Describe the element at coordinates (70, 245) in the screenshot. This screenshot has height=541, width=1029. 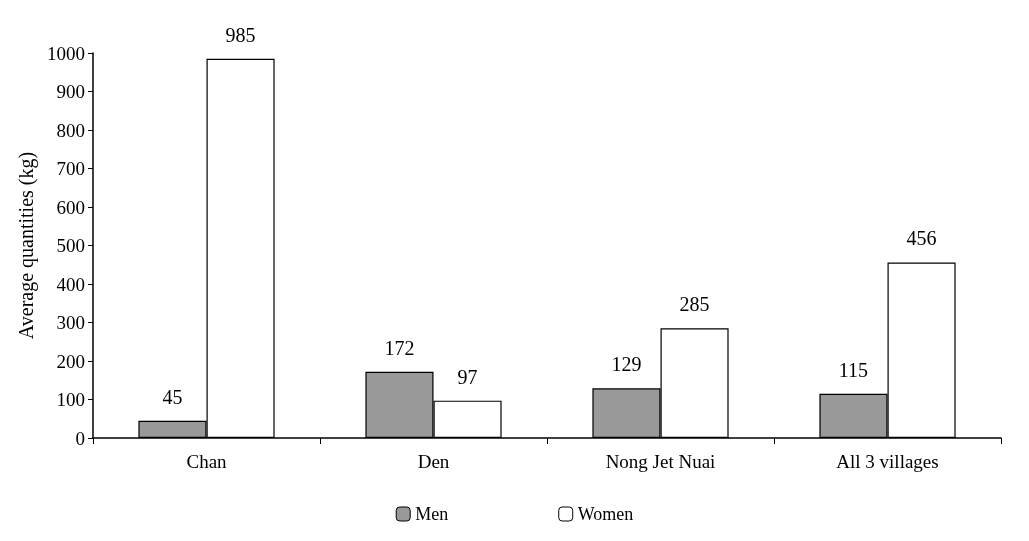
I see `y-tick-label: 500` at that location.